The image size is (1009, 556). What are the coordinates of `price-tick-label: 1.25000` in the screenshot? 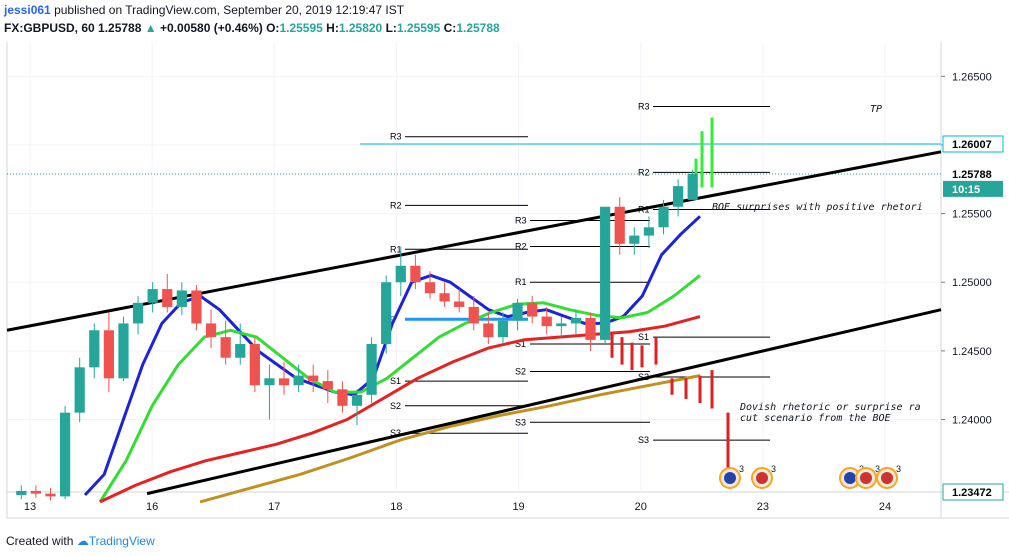 It's located at (972, 283).